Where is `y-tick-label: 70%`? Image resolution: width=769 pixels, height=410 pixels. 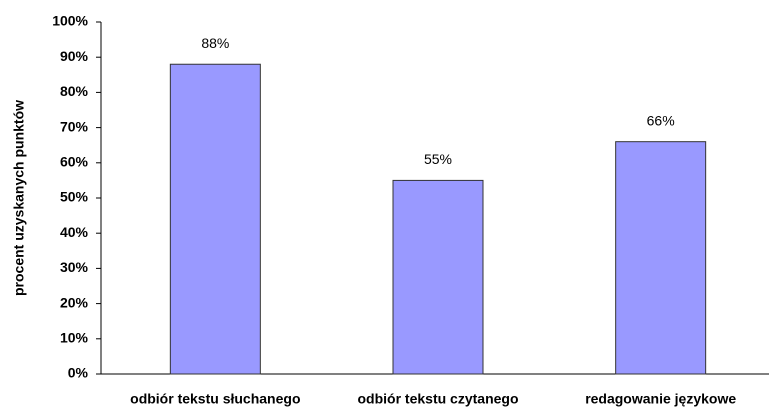 y-tick-label: 70% is located at coordinates (74, 126).